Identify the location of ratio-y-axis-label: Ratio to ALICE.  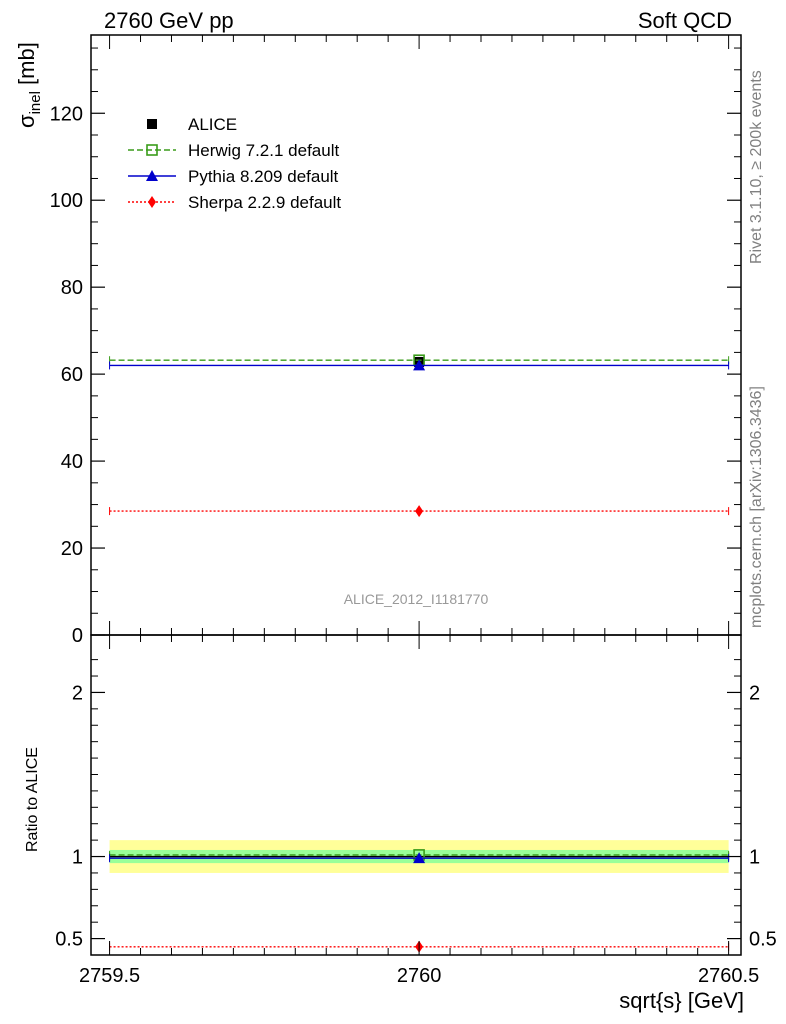
(32, 799).